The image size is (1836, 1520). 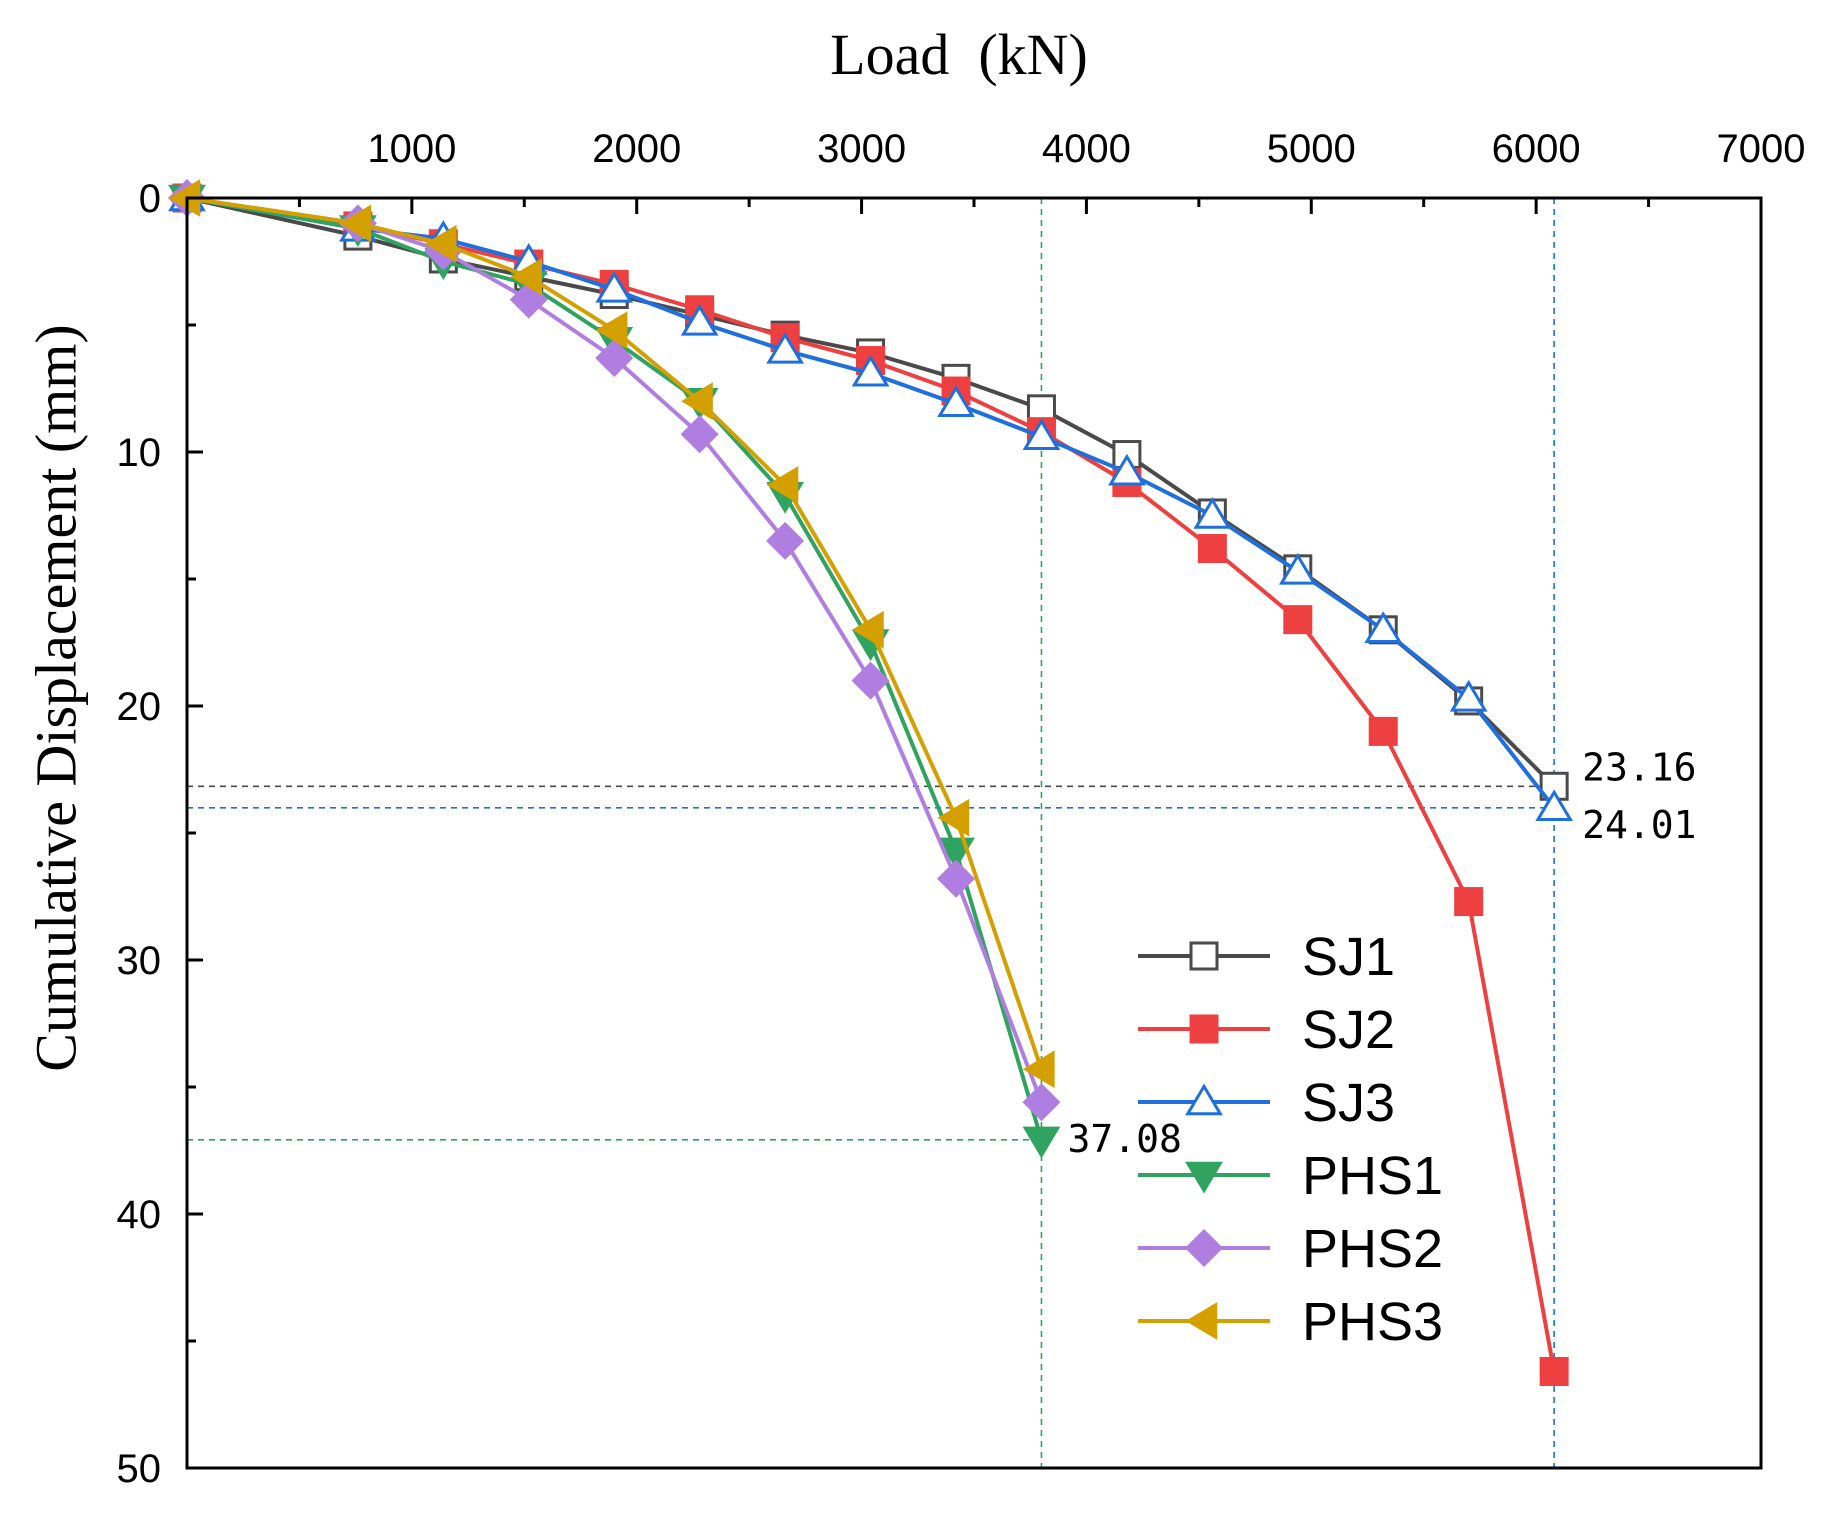 What do you see at coordinates (1372, 1249) in the screenshot?
I see `legend-label: PHS2` at bounding box center [1372, 1249].